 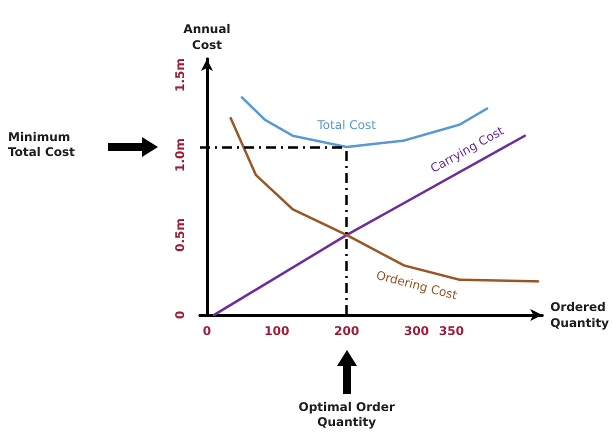 I want to click on y-axis-title: Annual Cost, so click(x=207, y=37).